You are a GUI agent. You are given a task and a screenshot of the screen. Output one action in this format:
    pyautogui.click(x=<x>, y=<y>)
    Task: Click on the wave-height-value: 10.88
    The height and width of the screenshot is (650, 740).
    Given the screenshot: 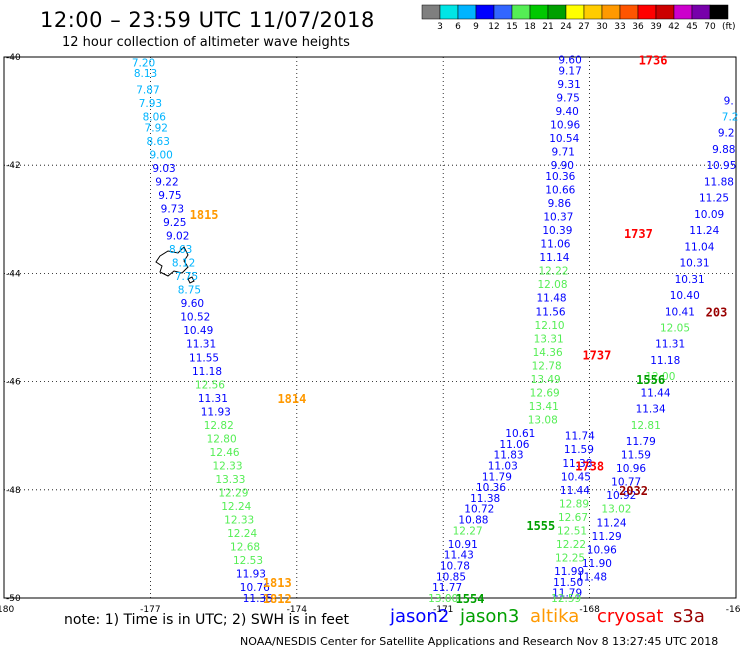 What is the action you would take?
    pyautogui.click(x=473, y=521)
    